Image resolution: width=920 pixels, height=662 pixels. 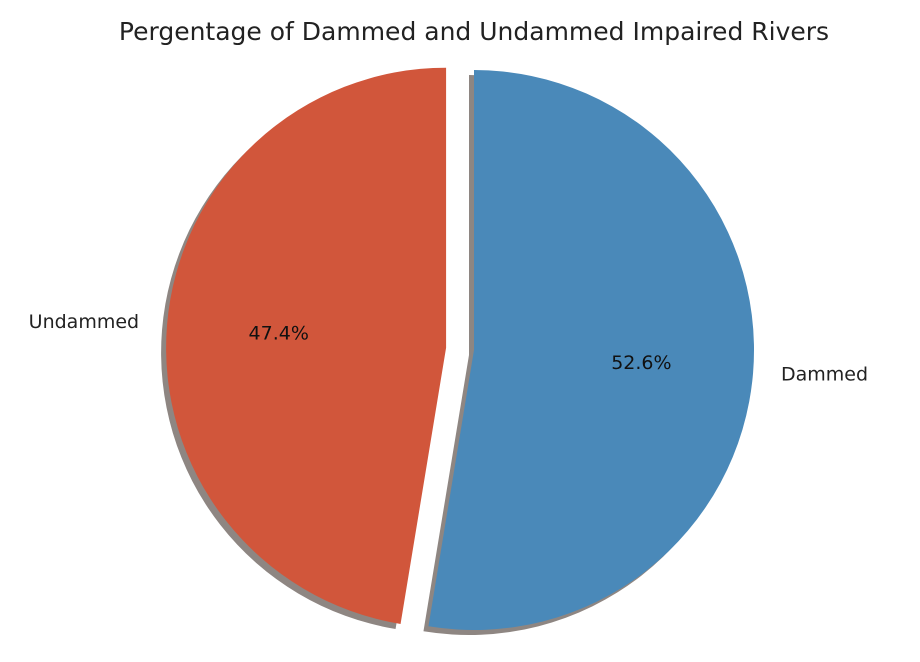 What do you see at coordinates (448, 348) in the screenshot?
I see `pie-labels: Dammed 52.6% Undammed 47.4%` at bounding box center [448, 348].